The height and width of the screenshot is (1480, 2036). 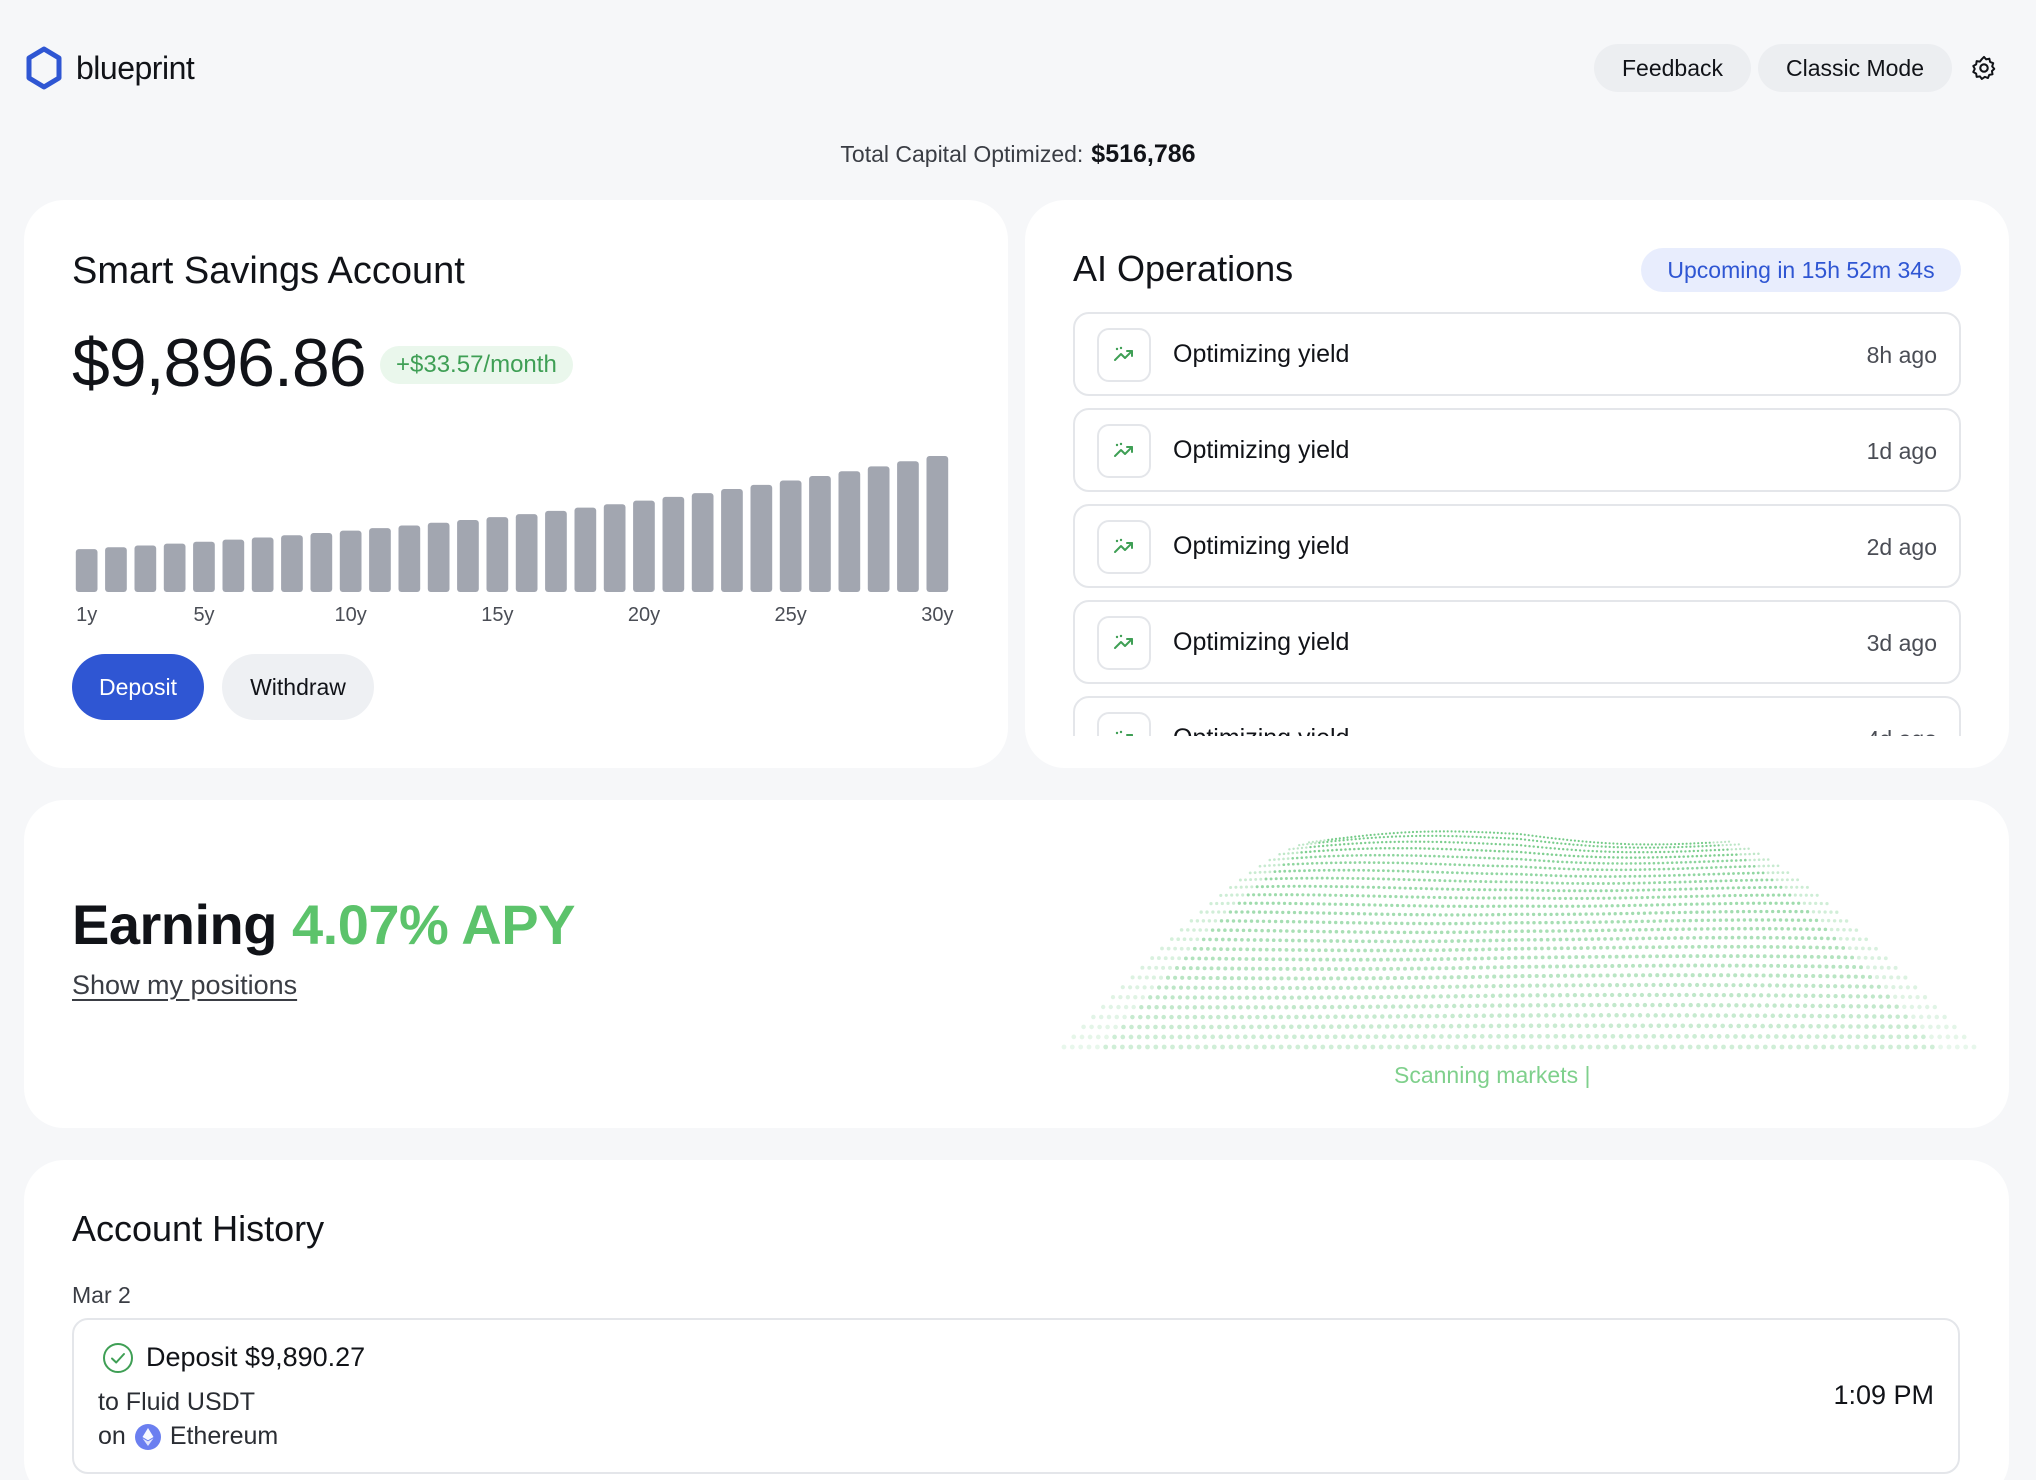 I want to click on chart-bar-9y, so click(x=321, y=562).